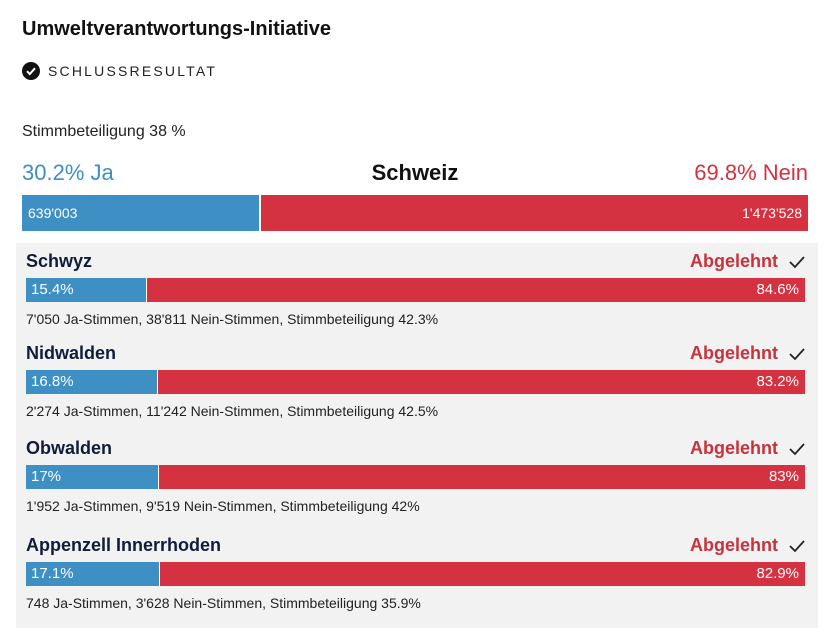 The height and width of the screenshot is (636, 831). Describe the element at coordinates (104, 131) in the screenshot. I see `turnout-text: Stimmbeteiligung 38 %` at that location.